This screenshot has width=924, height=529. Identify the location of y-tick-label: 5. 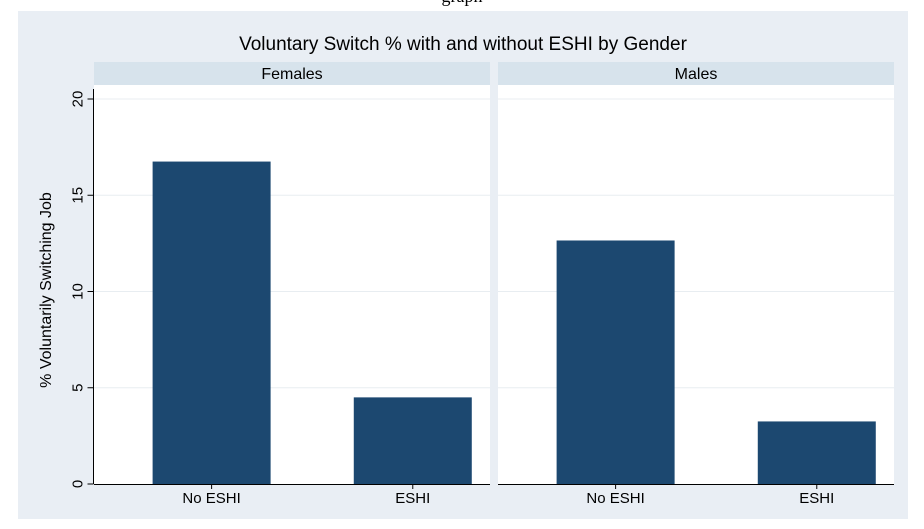
(78, 388).